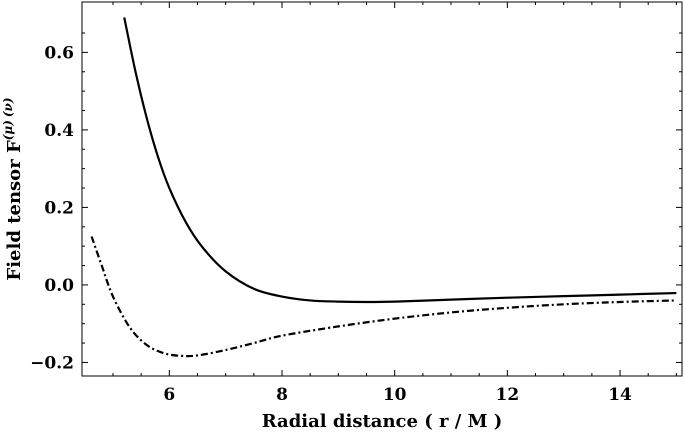 The height and width of the screenshot is (435, 685). Describe the element at coordinates (14, 210) in the screenshot. I see `y-axis-label-main: Field tensor F` at that location.